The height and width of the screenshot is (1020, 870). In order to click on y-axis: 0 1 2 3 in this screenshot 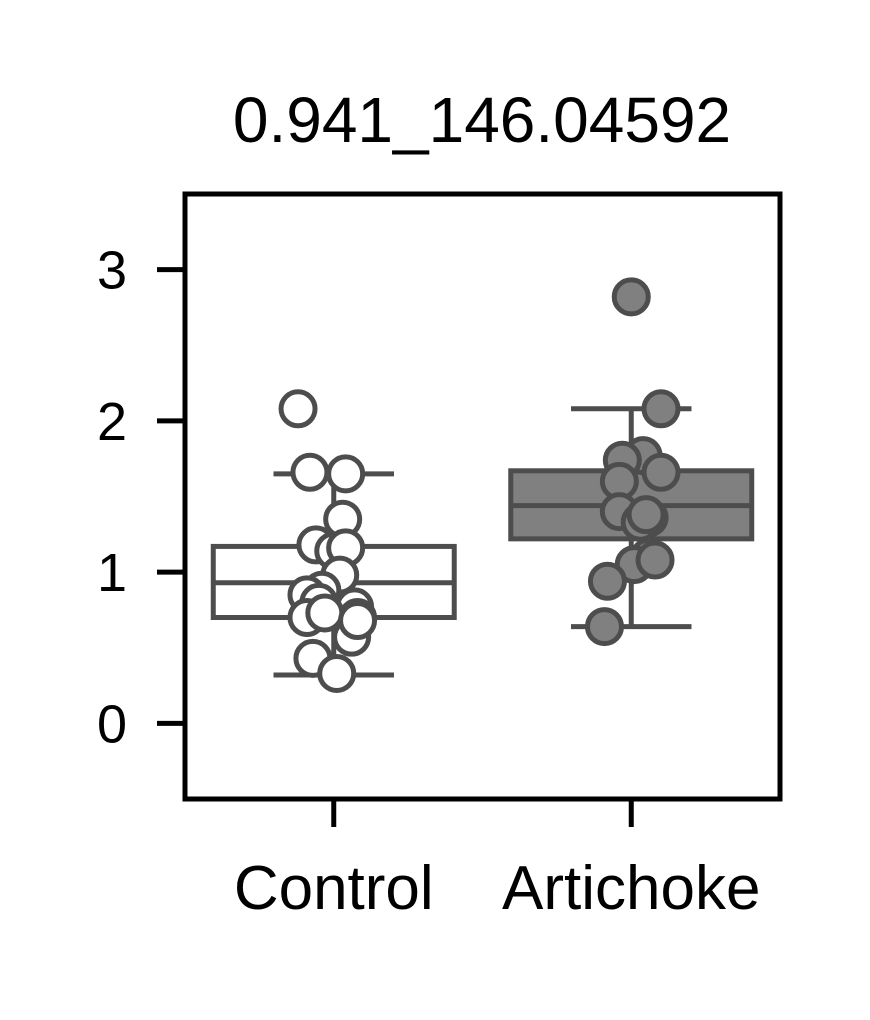, I will do `click(141, 497)`.